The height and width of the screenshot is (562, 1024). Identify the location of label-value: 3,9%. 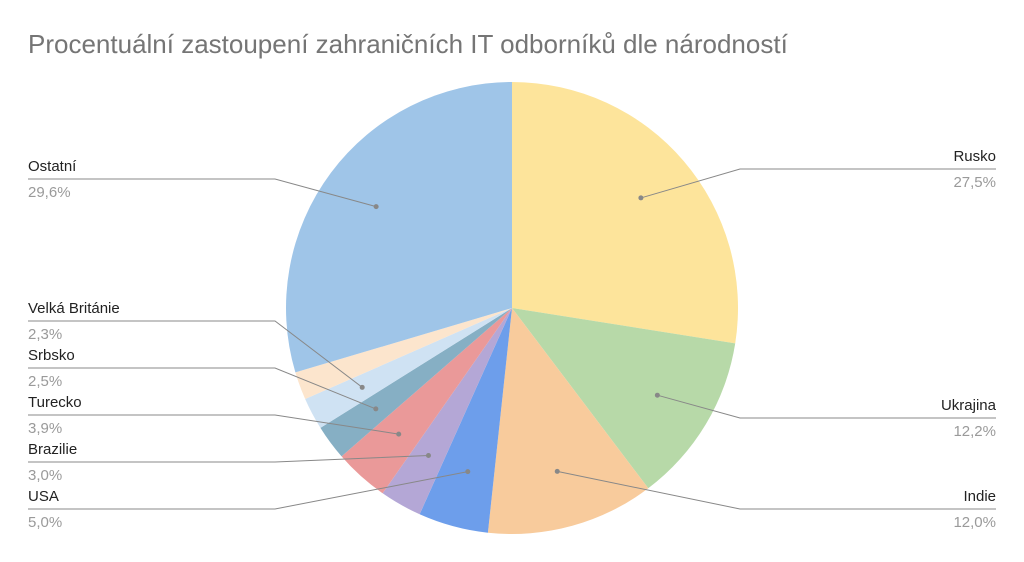
(45, 428).